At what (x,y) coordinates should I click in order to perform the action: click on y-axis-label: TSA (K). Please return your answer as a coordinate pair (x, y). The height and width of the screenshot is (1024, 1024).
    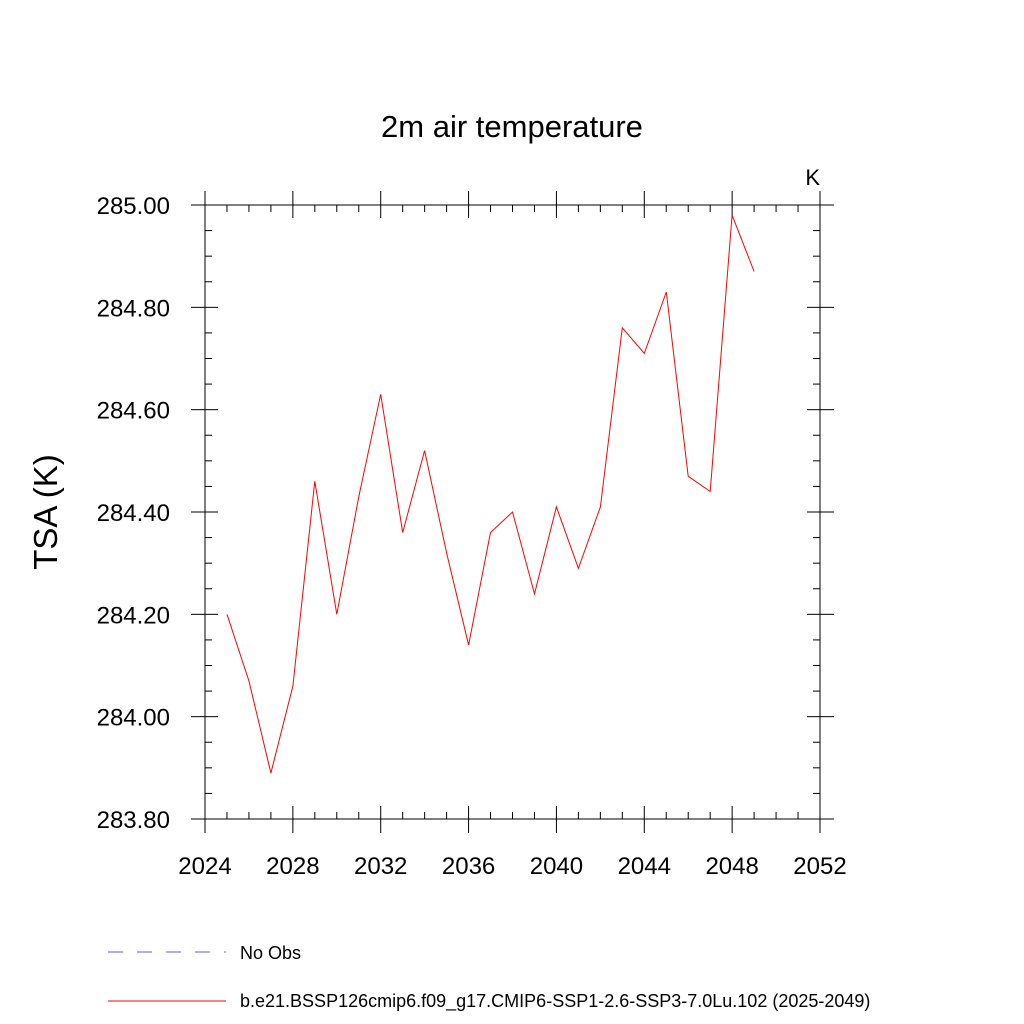
    Looking at the image, I should click on (45, 512).